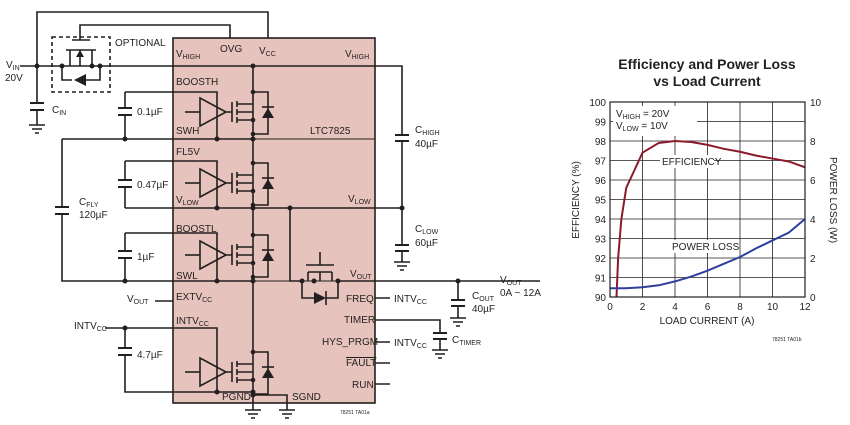 This screenshot has width=850, height=425. Describe the element at coordinates (610, 307) in the screenshot. I see `x-tick-label: 0` at that location.